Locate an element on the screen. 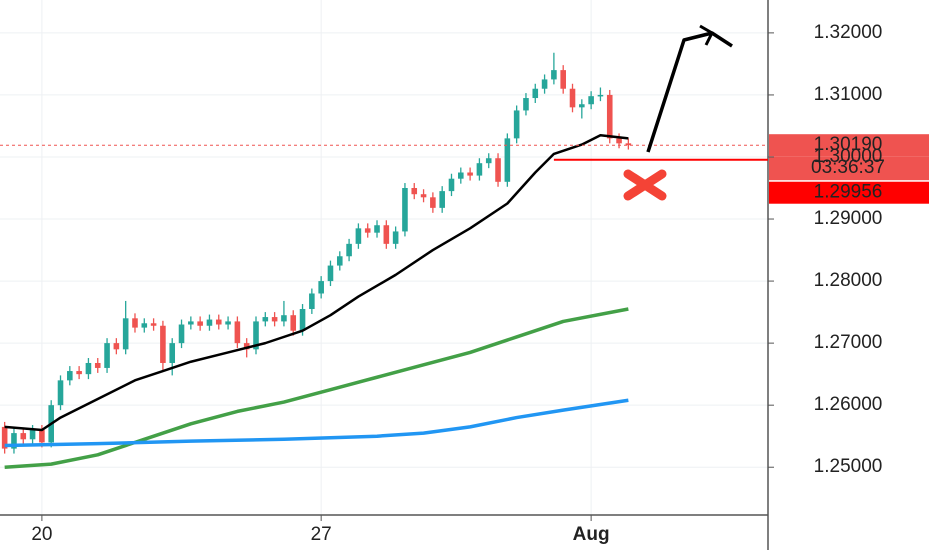  y-tick-label: 1.27000 is located at coordinates (848, 342).